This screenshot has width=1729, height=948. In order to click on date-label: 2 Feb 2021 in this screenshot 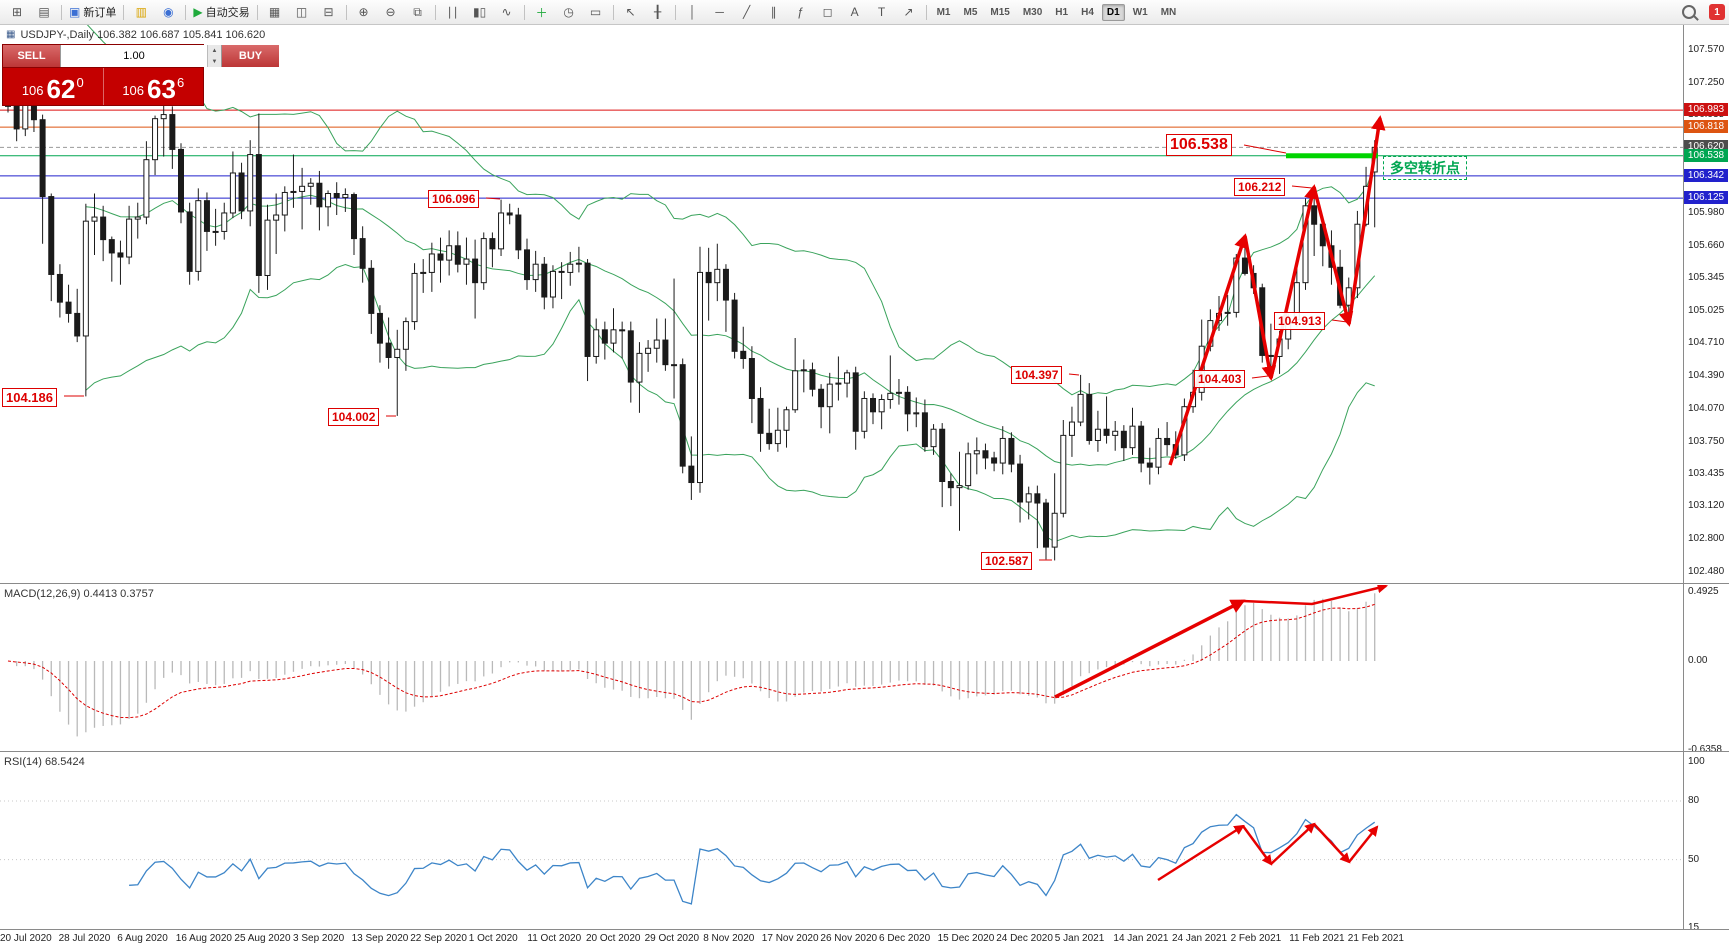, I will do `click(1256, 938)`.